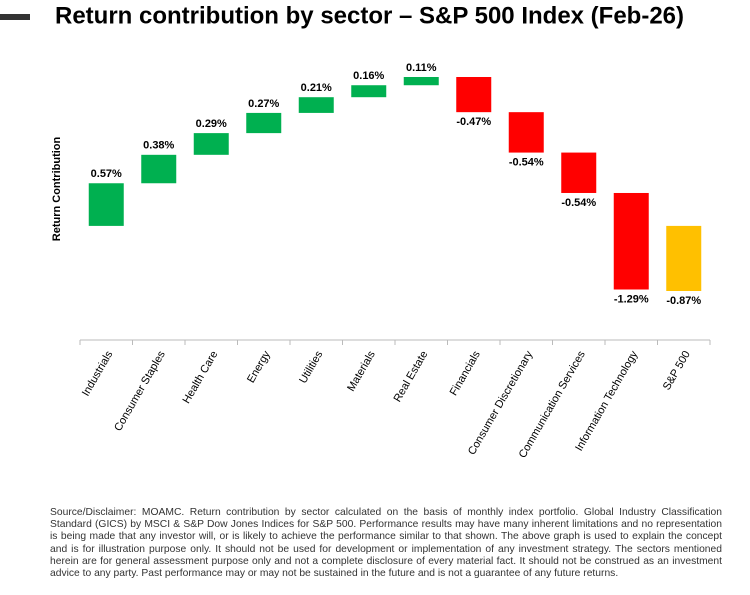  I want to click on data-label: 0.21%, so click(316, 88).